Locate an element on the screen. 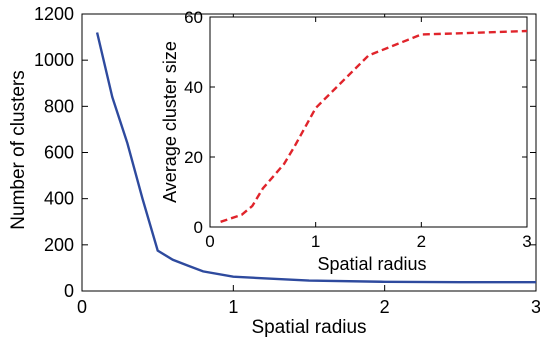 The height and width of the screenshot is (349, 540). main-y-axis-label: Number of clusters is located at coordinates (18, 149).